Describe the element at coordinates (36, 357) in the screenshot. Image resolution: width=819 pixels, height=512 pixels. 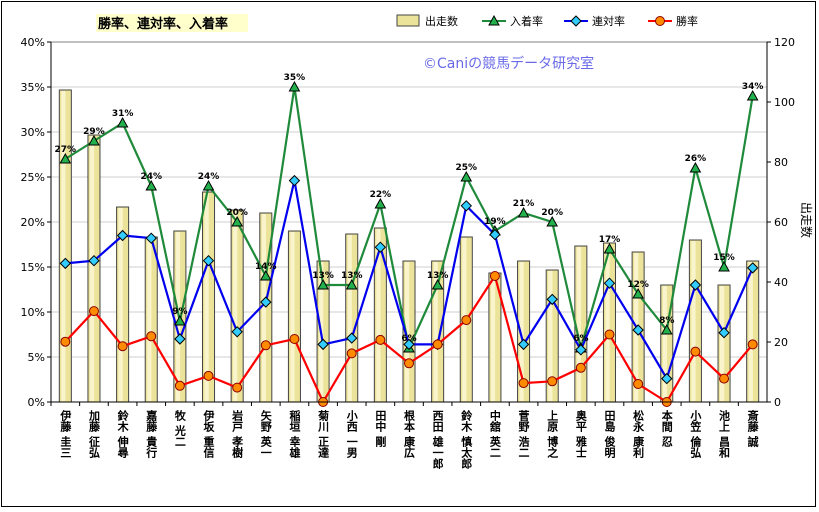
I see `y-tick-label: 5%` at that location.